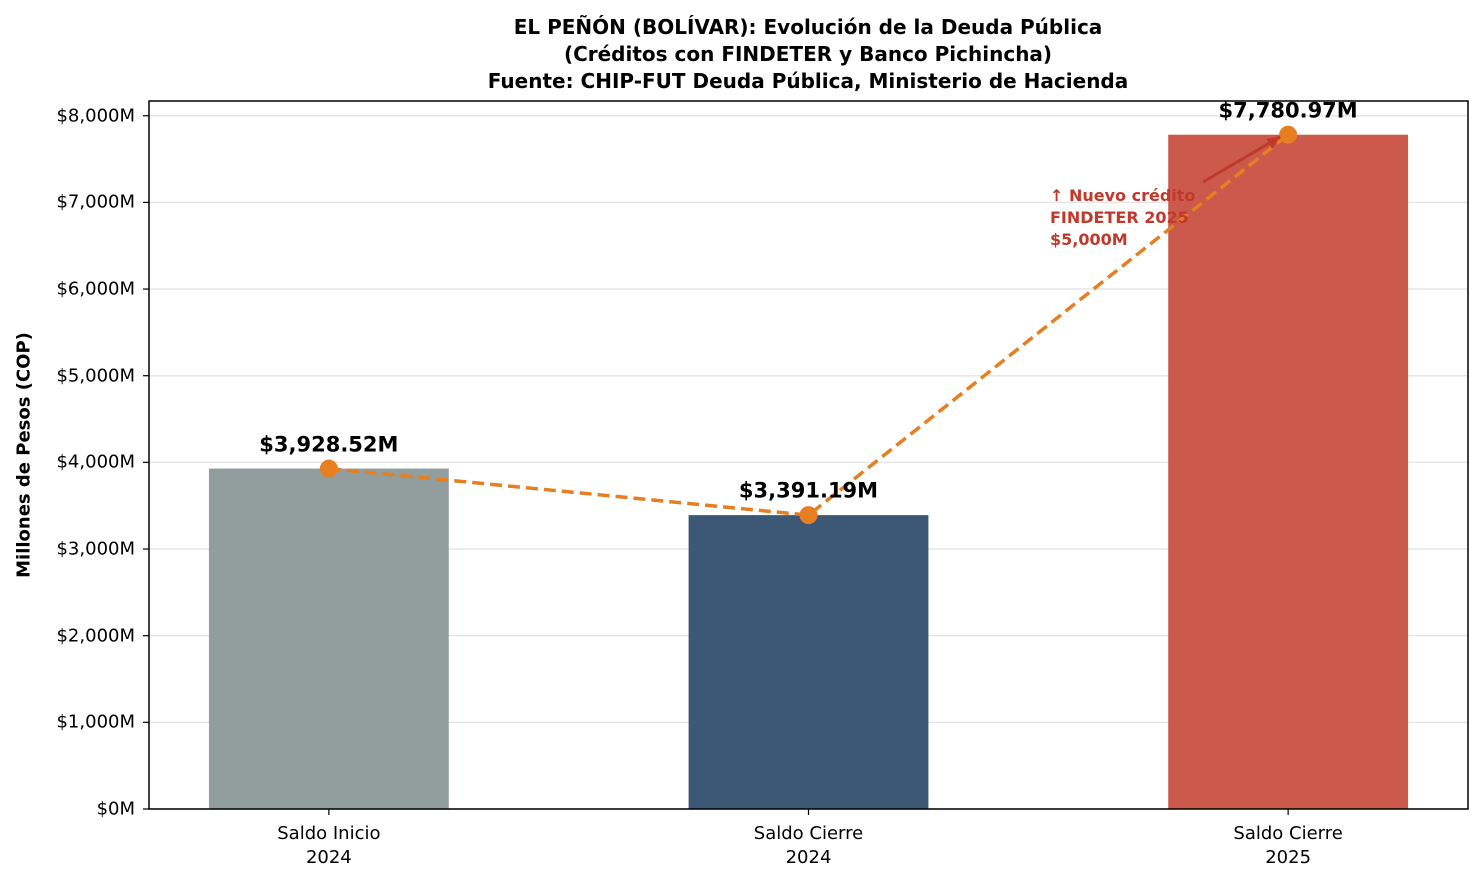 This screenshot has width=1484, height=882. I want to click on x-tick-label: Saldo Inicio 2024, so click(329, 845).